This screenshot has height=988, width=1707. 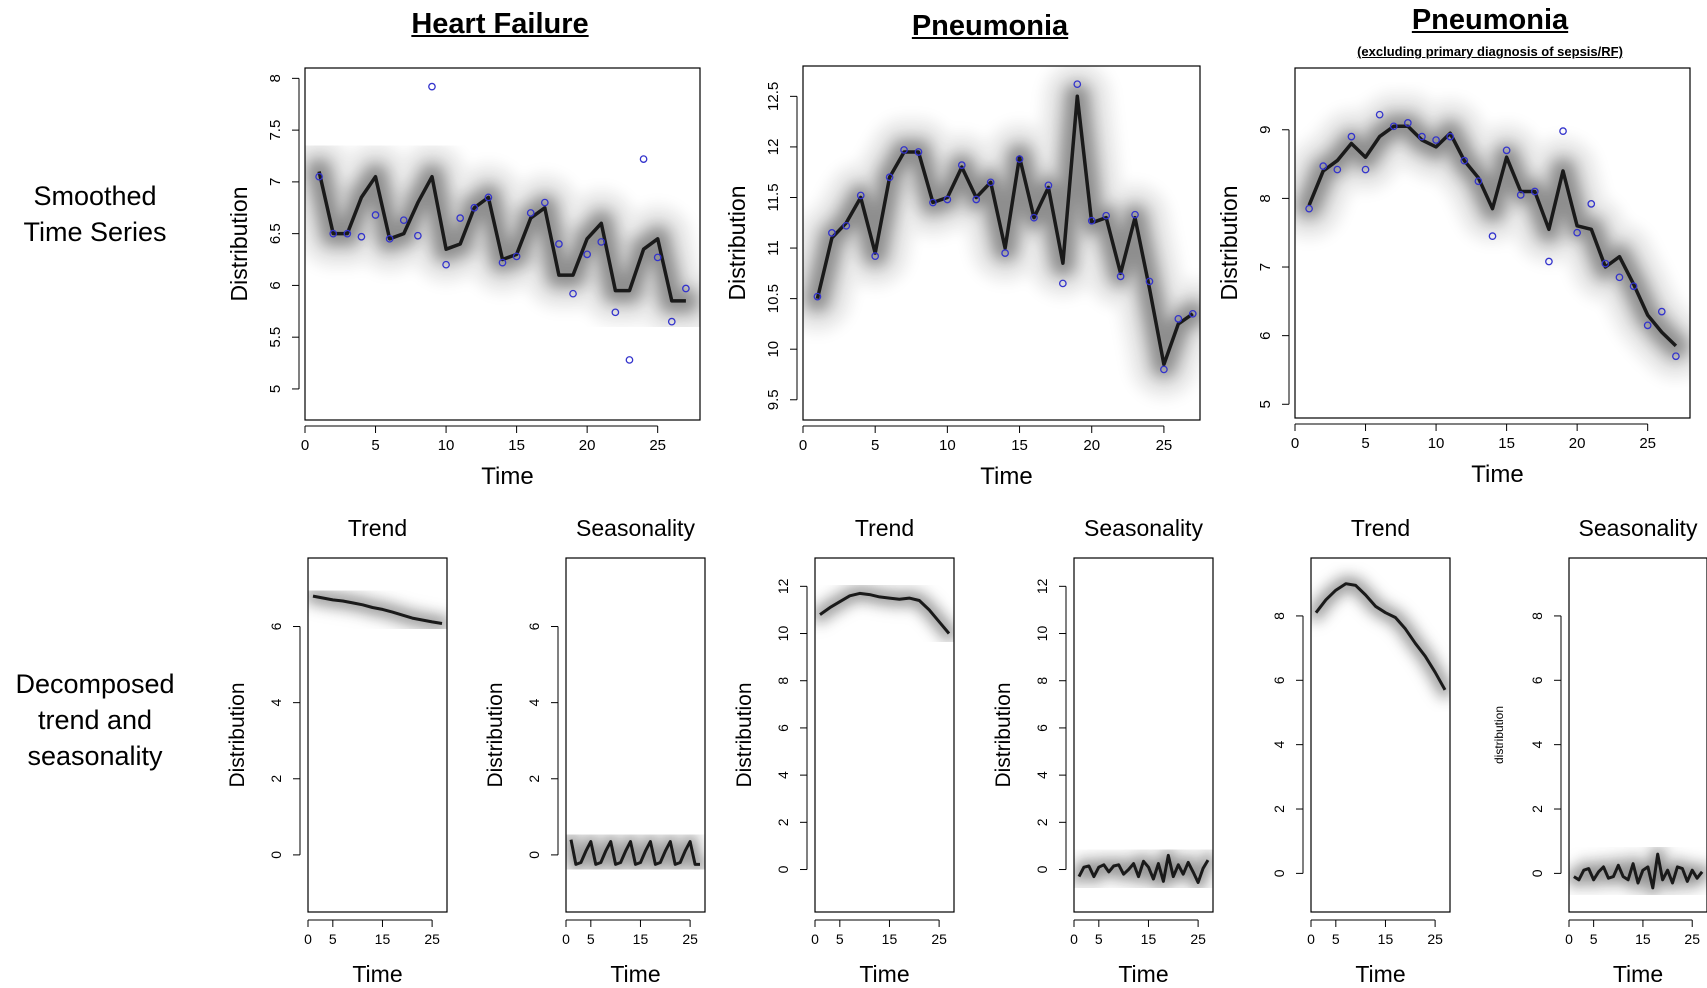 What do you see at coordinates (500, 24) in the screenshot?
I see `panel-title-heart-failure: Heart Failure` at bounding box center [500, 24].